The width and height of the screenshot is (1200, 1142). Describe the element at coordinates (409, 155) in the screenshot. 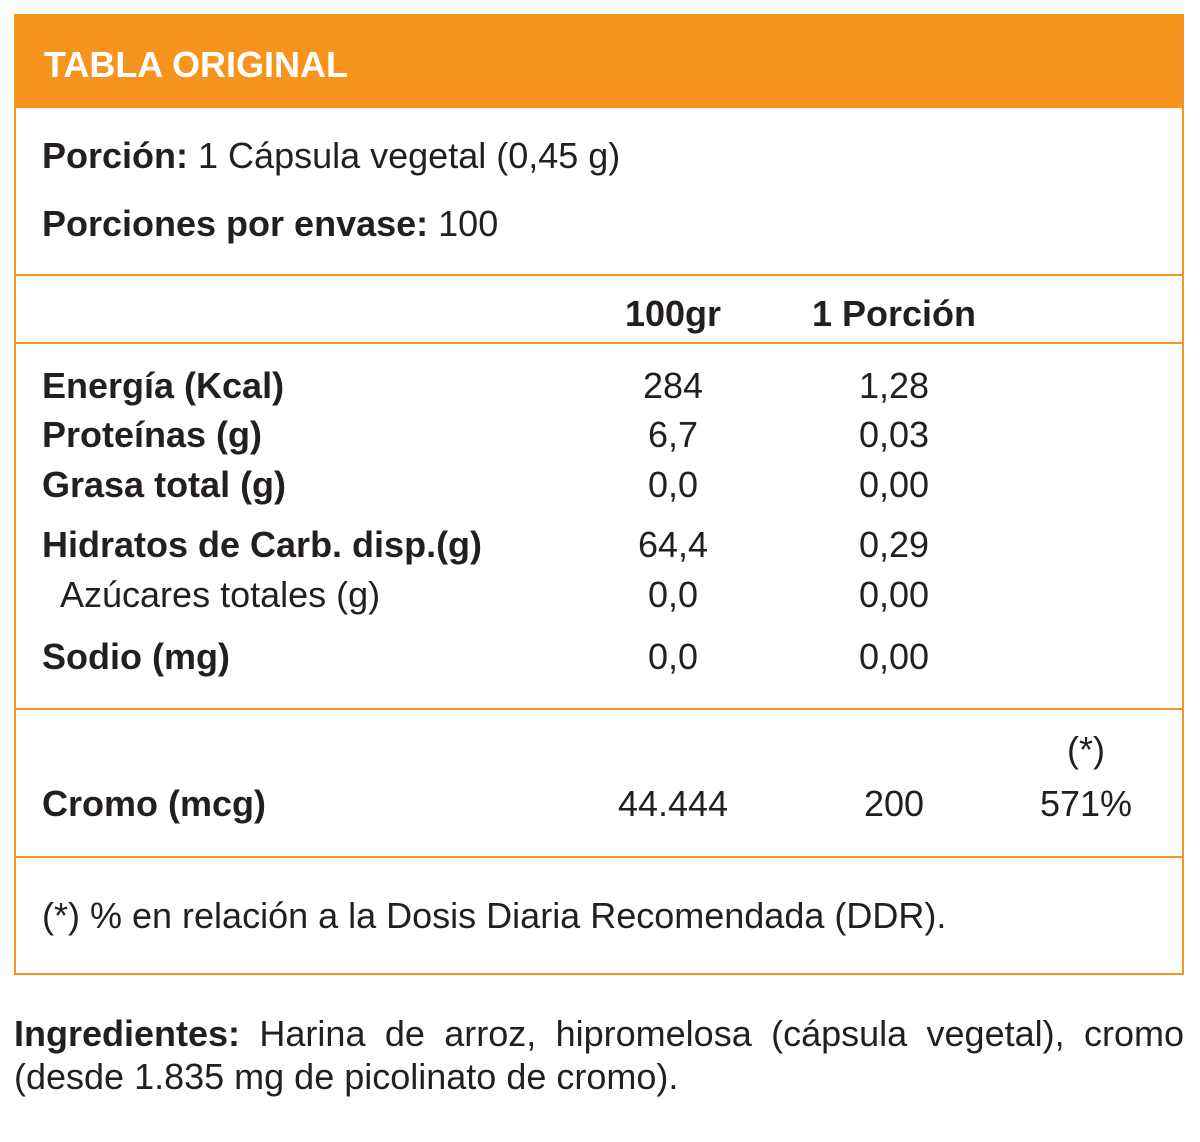

I see `serving-size-value: 1 Cápsula vegetal (0,45 g)` at that location.